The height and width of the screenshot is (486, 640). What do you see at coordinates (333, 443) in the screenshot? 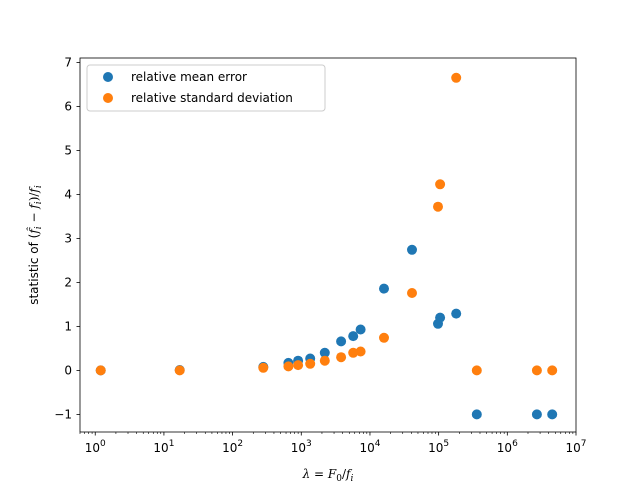
I see `x-axis: 10⁰ 10¹ 10² 10³ 10⁴ 10⁵ 10⁶ 10⁷` at bounding box center [333, 443].